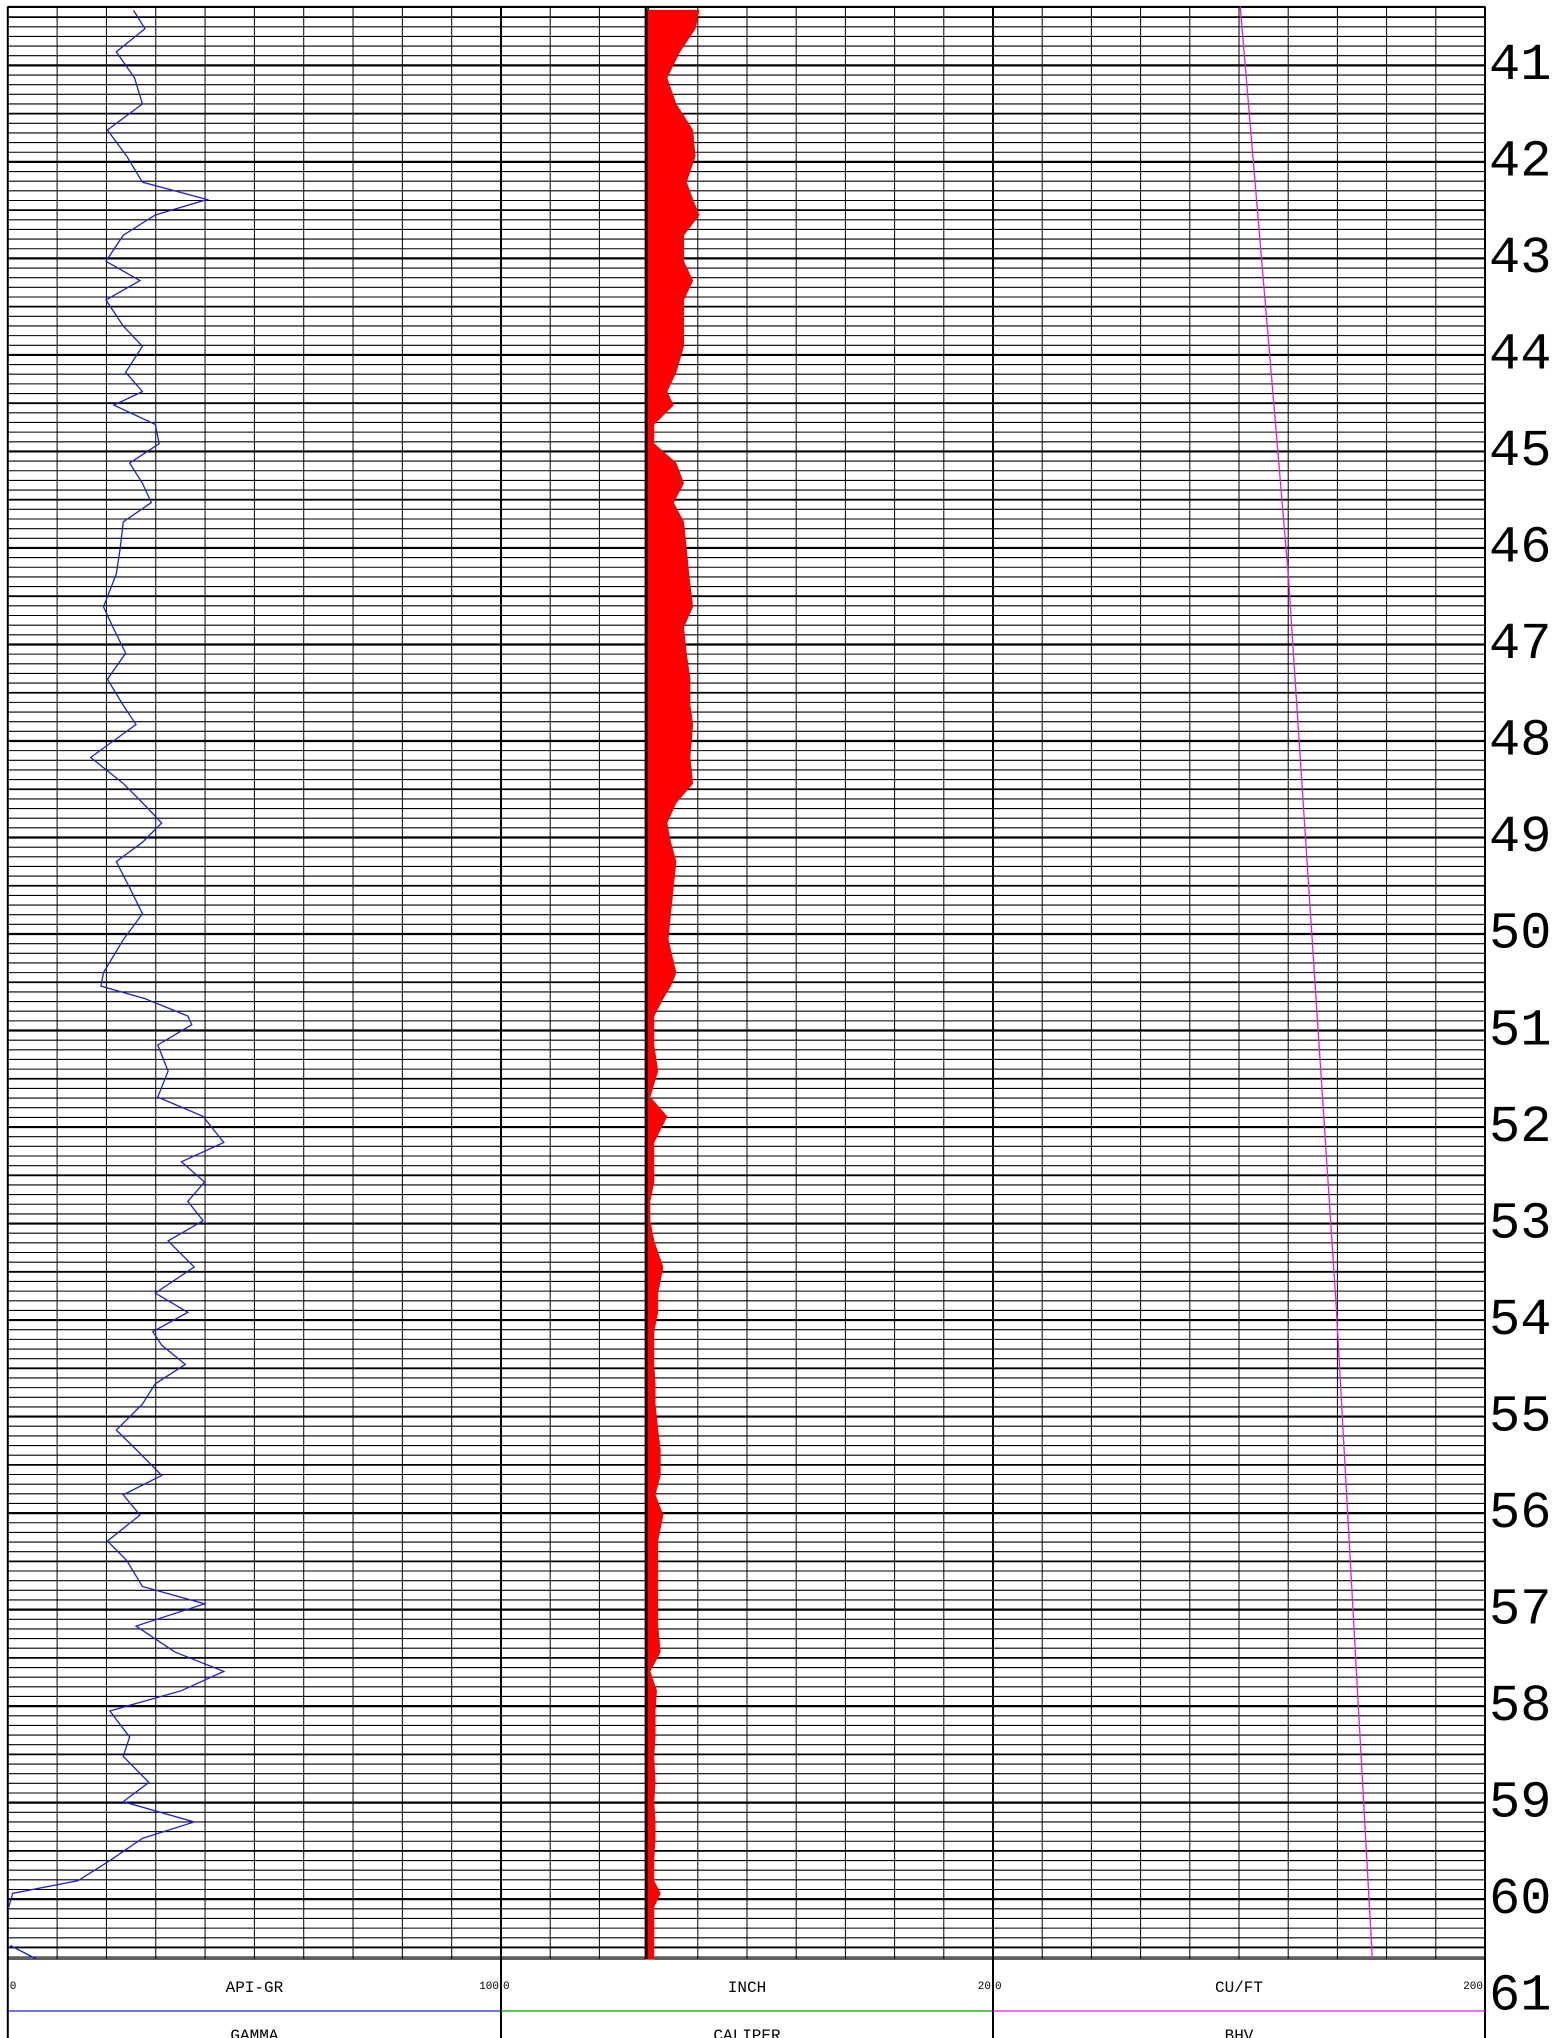 The height and width of the screenshot is (2038, 1567). What do you see at coordinates (1520, 1513) in the screenshot?
I see `depth-label: 56` at bounding box center [1520, 1513].